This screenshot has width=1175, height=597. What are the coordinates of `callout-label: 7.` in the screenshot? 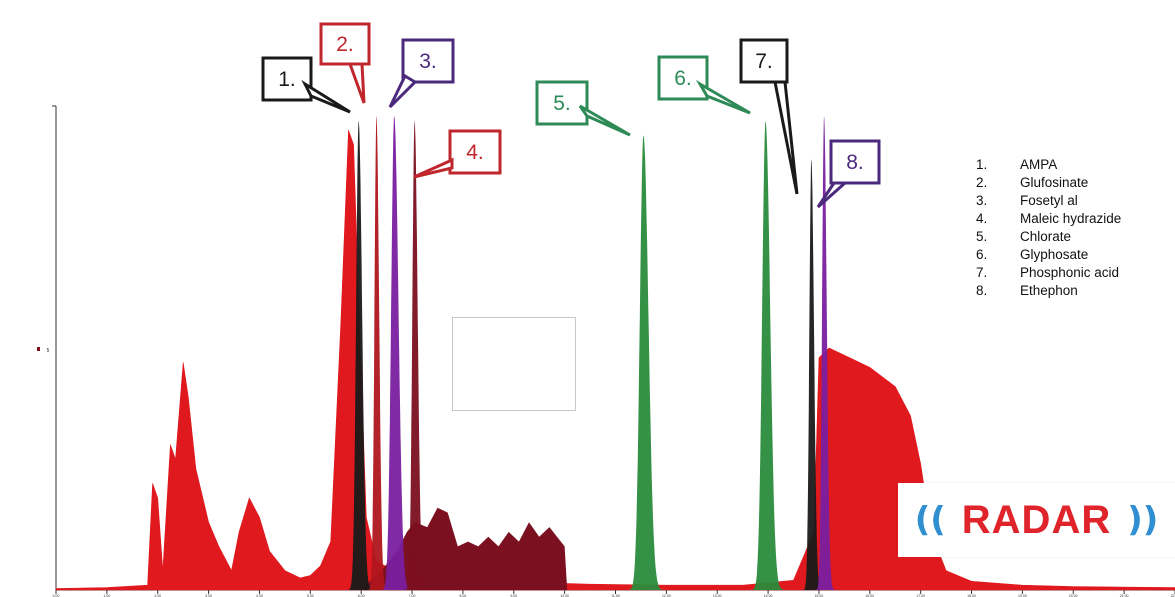 It's located at (764, 61).